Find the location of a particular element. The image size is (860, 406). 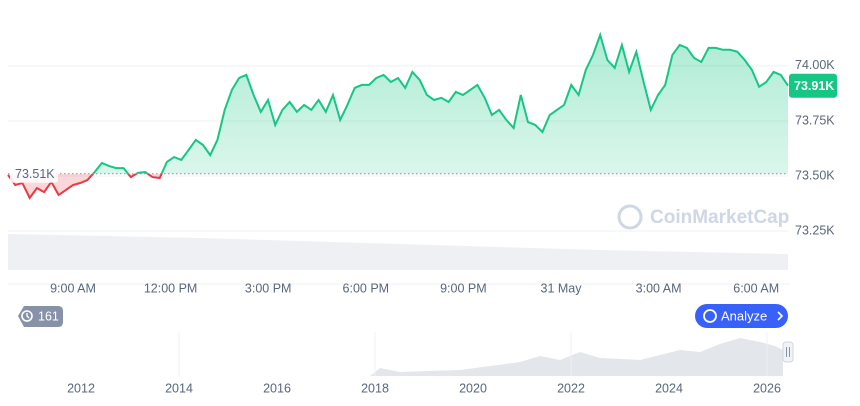

navigator-year: 2022 is located at coordinates (571, 388).